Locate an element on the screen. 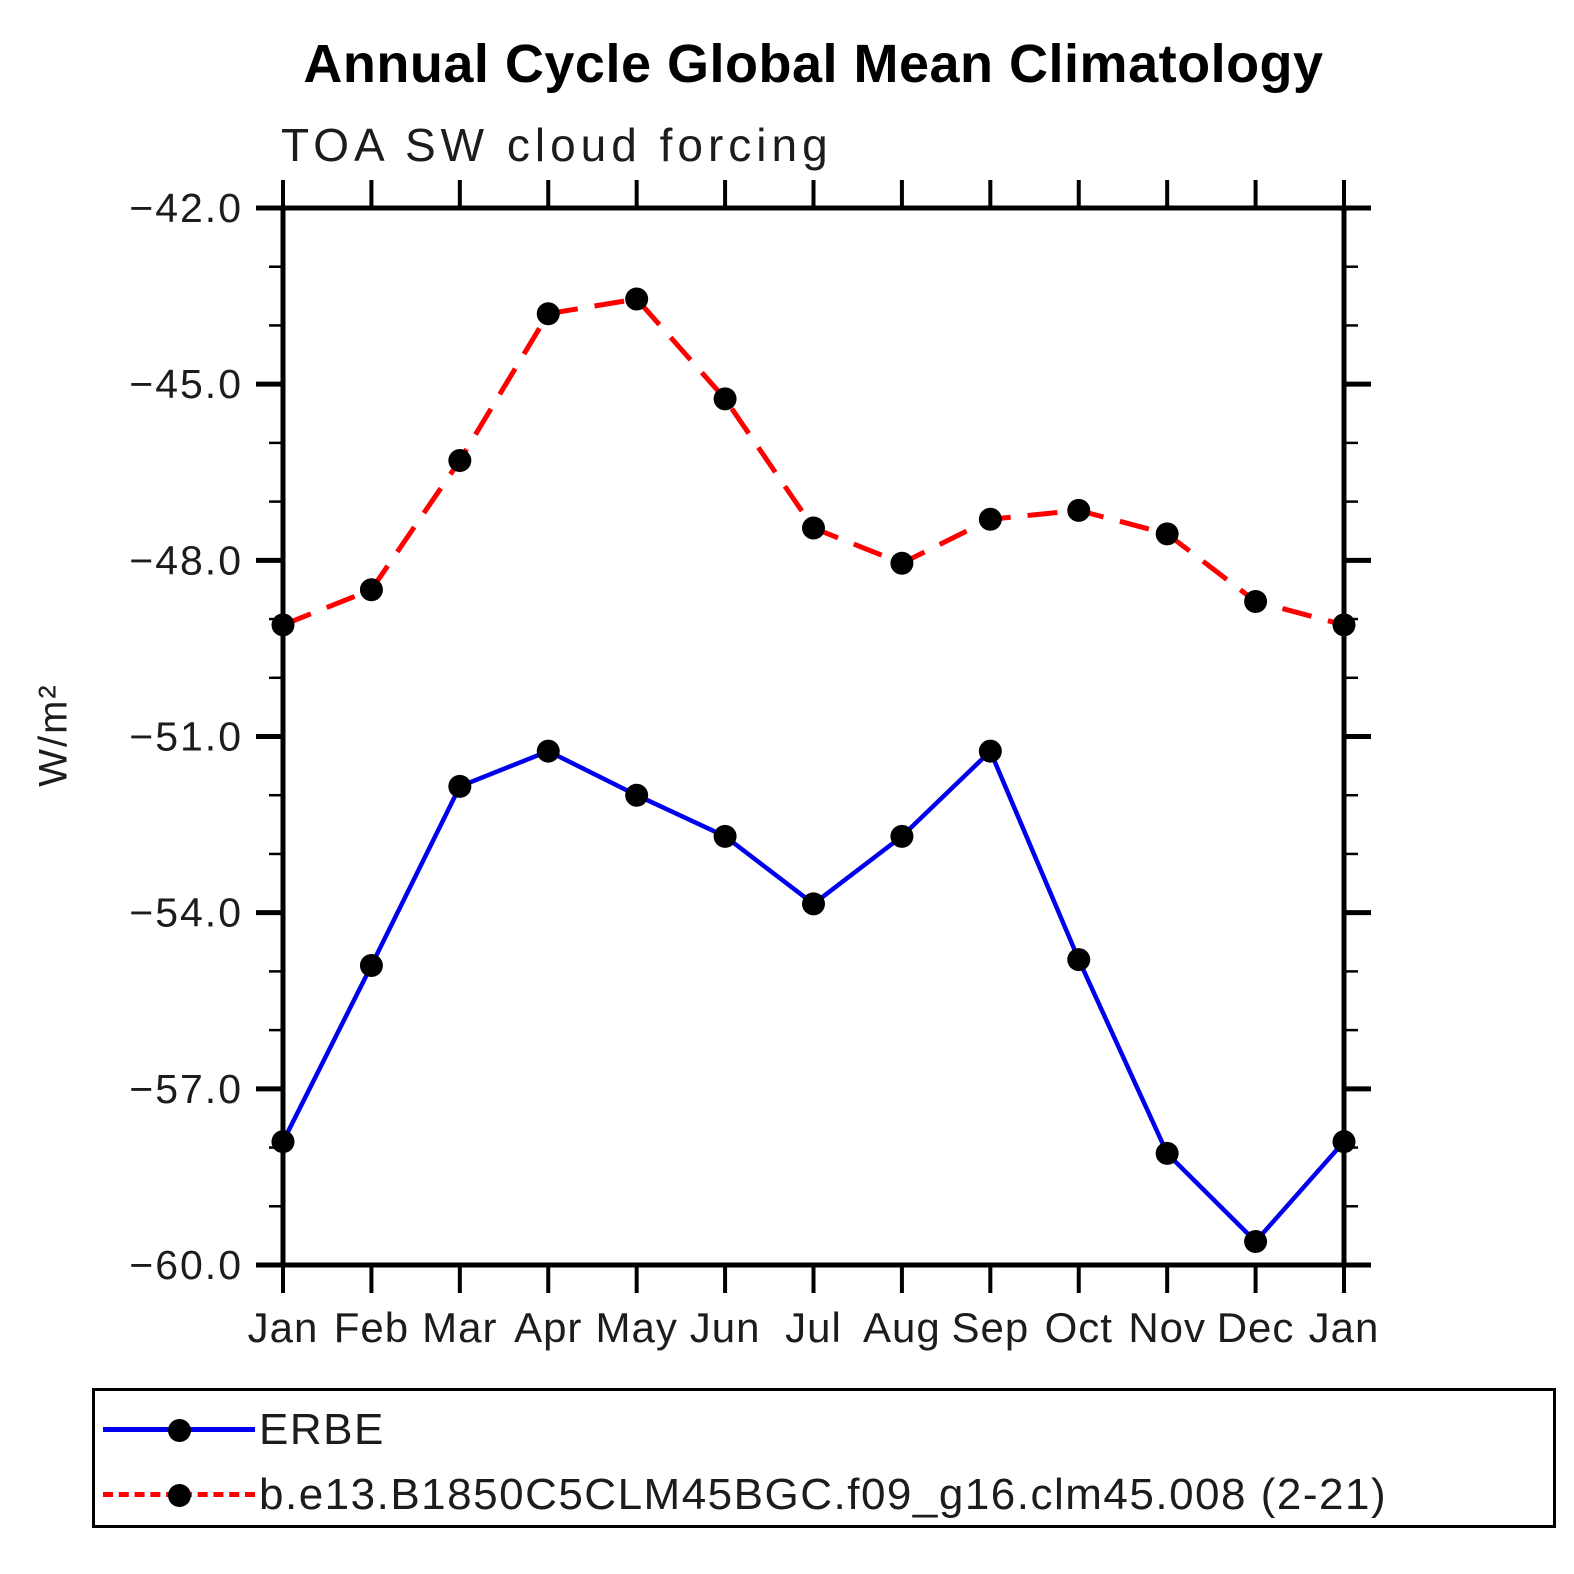  x-tick-label: Aug is located at coordinates (902, 1327).